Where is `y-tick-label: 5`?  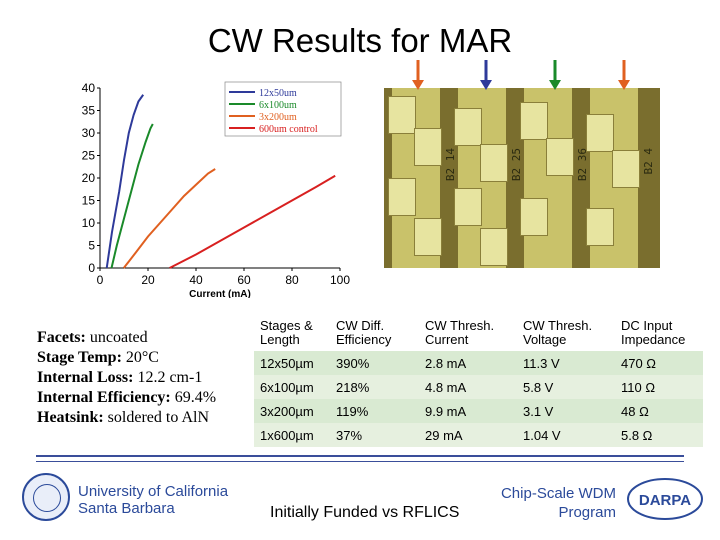 y-tick-label: 5 is located at coordinates (91, 246).